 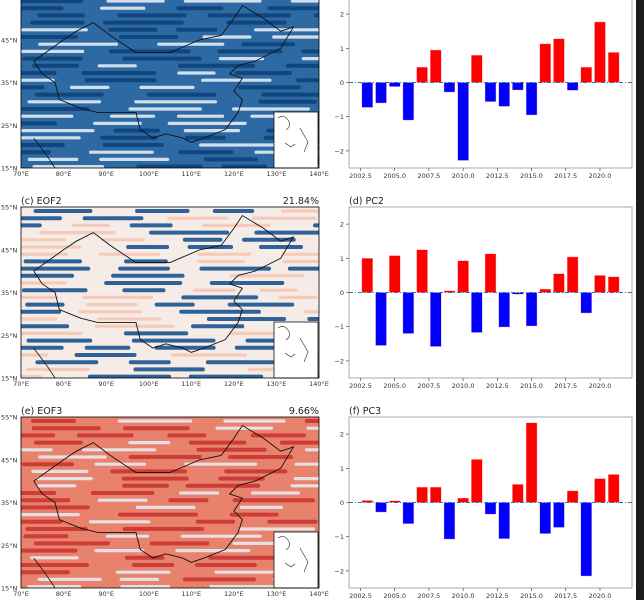 I want to click on bar-2009, so click(x=449, y=87).